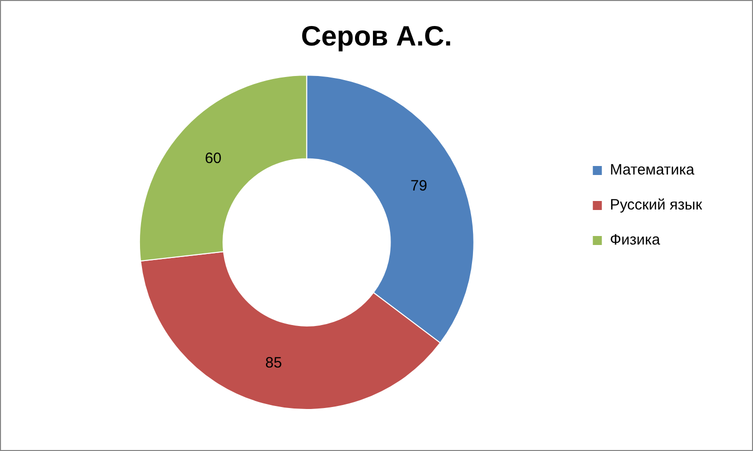 The image size is (753, 451). What do you see at coordinates (376, 36) in the screenshot?
I see `chart-title: Серов А.С.` at bounding box center [376, 36].